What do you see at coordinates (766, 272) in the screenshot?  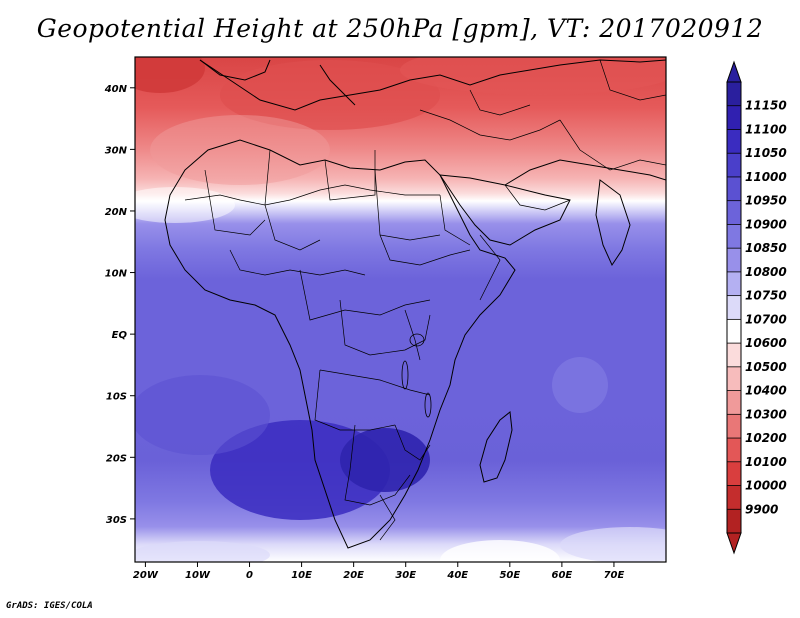 I see `colorbar-label: 10800` at bounding box center [766, 272].